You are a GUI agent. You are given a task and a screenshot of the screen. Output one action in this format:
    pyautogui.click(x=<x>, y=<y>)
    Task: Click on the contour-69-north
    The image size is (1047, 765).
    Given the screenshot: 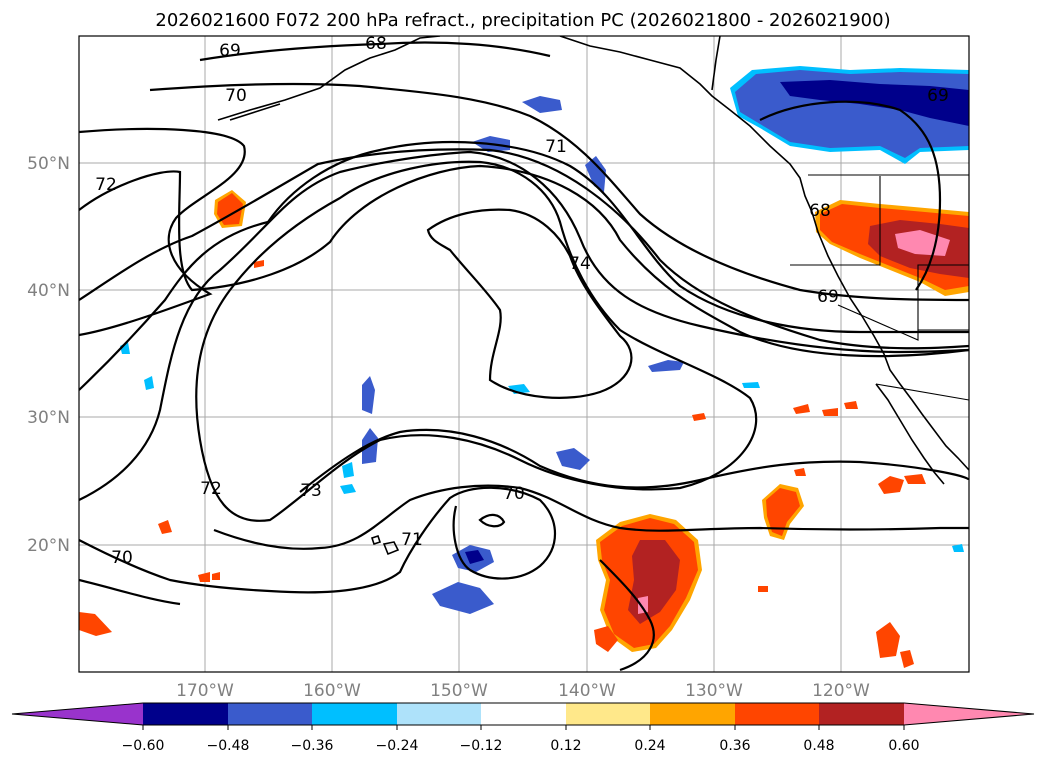 What is the action you would take?
    pyautogui.click(x=375, y=51)
    